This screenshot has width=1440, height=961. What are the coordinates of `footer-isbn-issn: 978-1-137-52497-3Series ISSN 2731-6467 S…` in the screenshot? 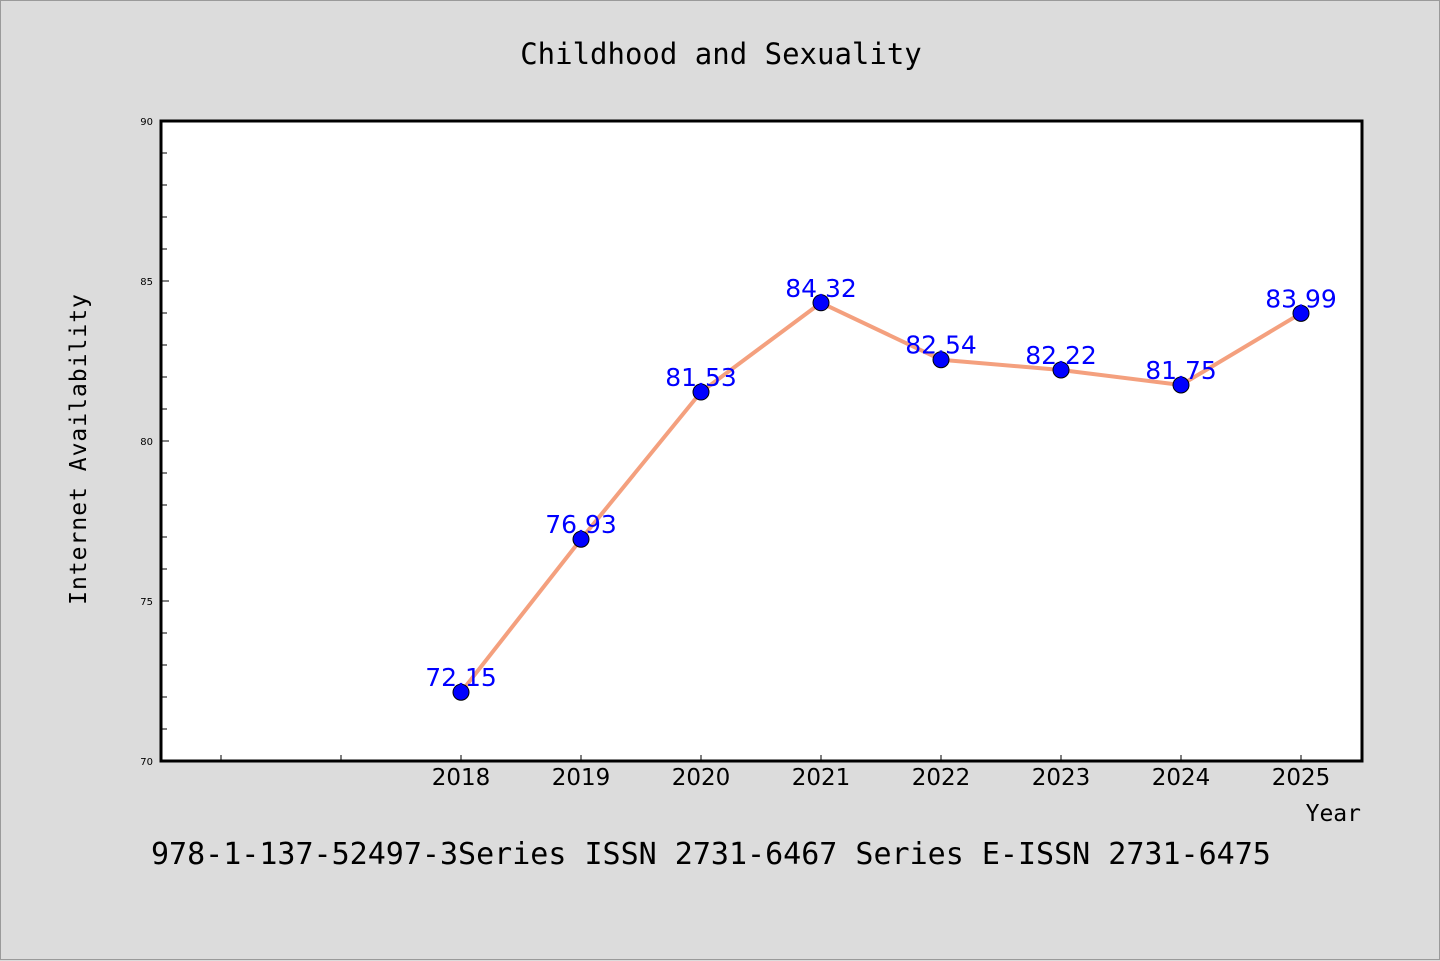 It's located at (711, 854).